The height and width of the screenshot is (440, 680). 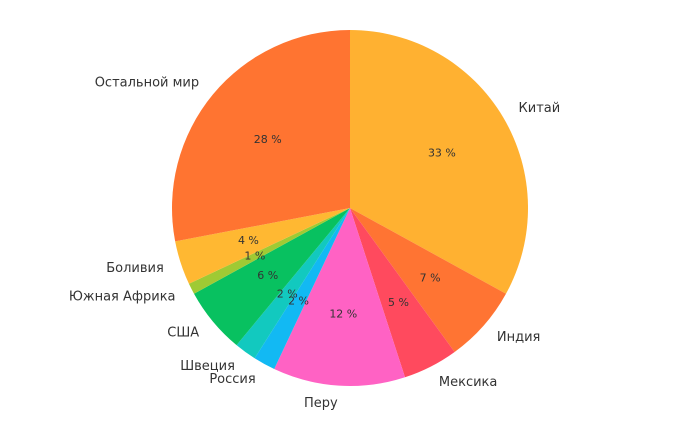 What do you see at coordinates (232, 379) in the screenshot?
I see `slice-label: Россия` at bounding box center [232, 379].